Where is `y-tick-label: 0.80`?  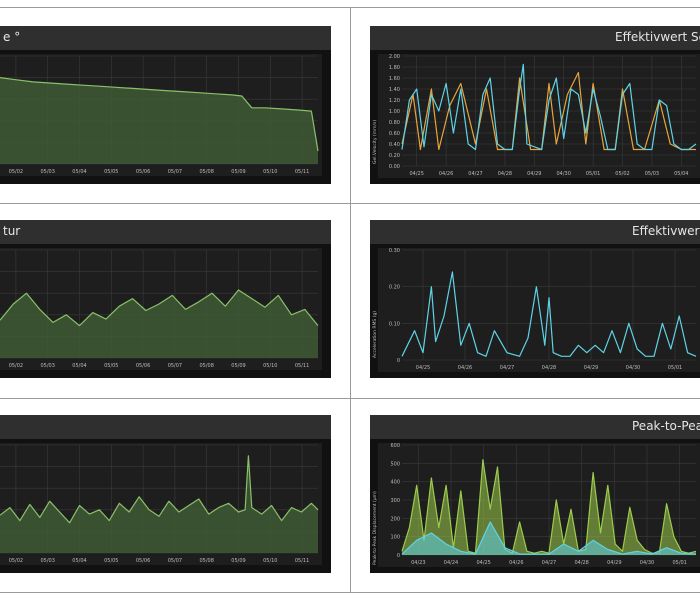
y-tick-label: 0.80 is located at coordinates (394, 123).